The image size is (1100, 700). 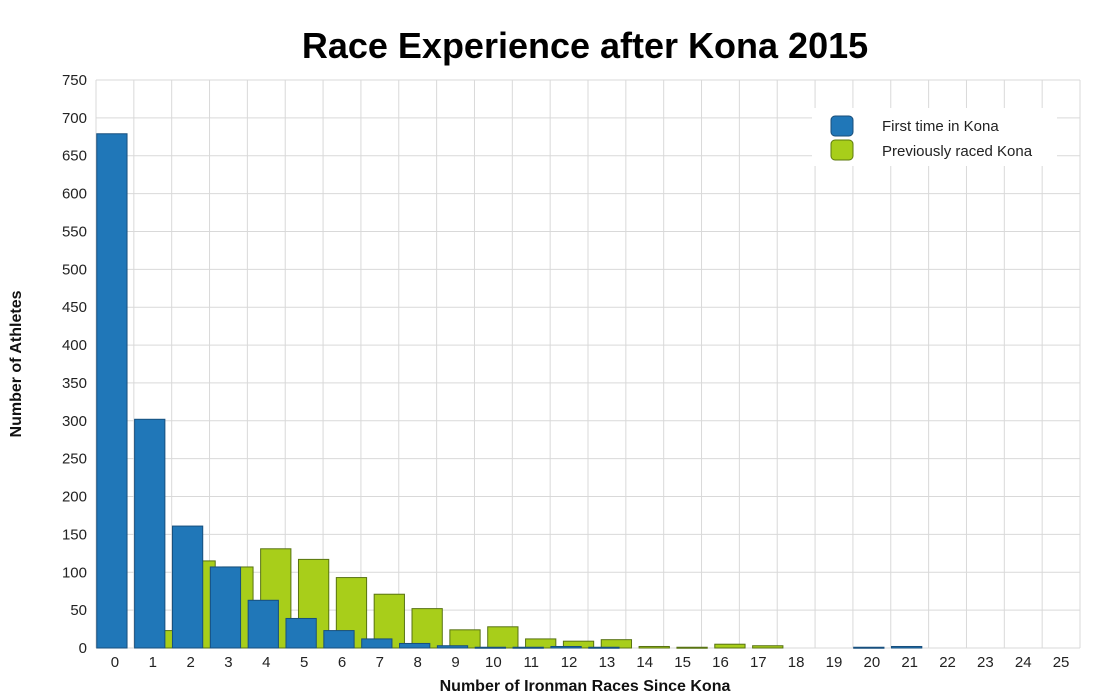 I want to click on y-tick-label: 400, so click(x=74, y=345).